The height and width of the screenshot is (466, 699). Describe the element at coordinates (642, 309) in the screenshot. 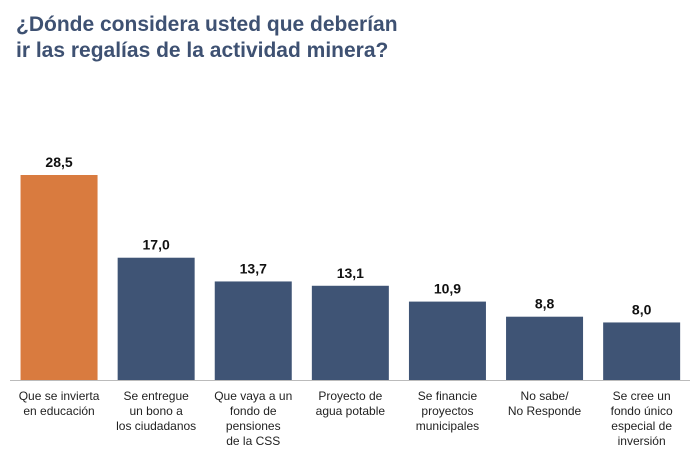

I see `value-label: 8,0` at that location.